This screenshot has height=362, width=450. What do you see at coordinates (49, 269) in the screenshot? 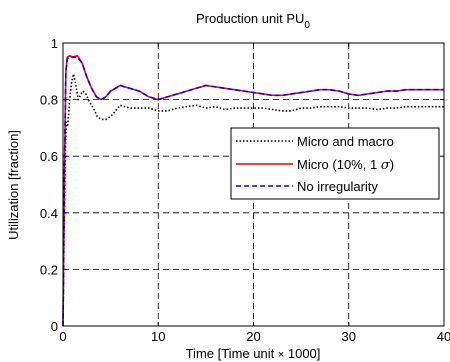
I see `y-tick-label: 0.2` at bounding box center [49, 269].